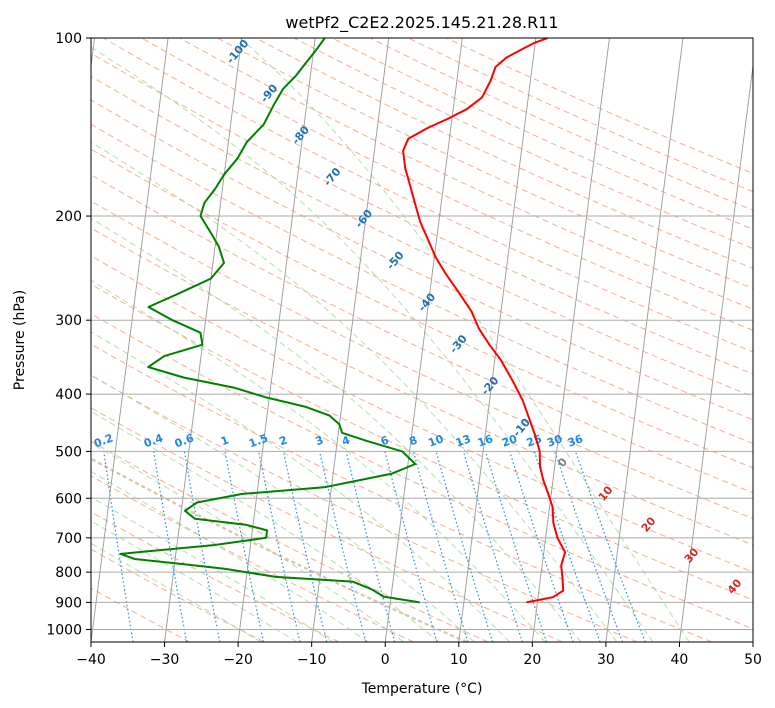 This screenshot has height=708, width=775. Describe the element at coordinates (463, 440) in the screenshot. I see `mixing-ratio-label: 13` at that location.